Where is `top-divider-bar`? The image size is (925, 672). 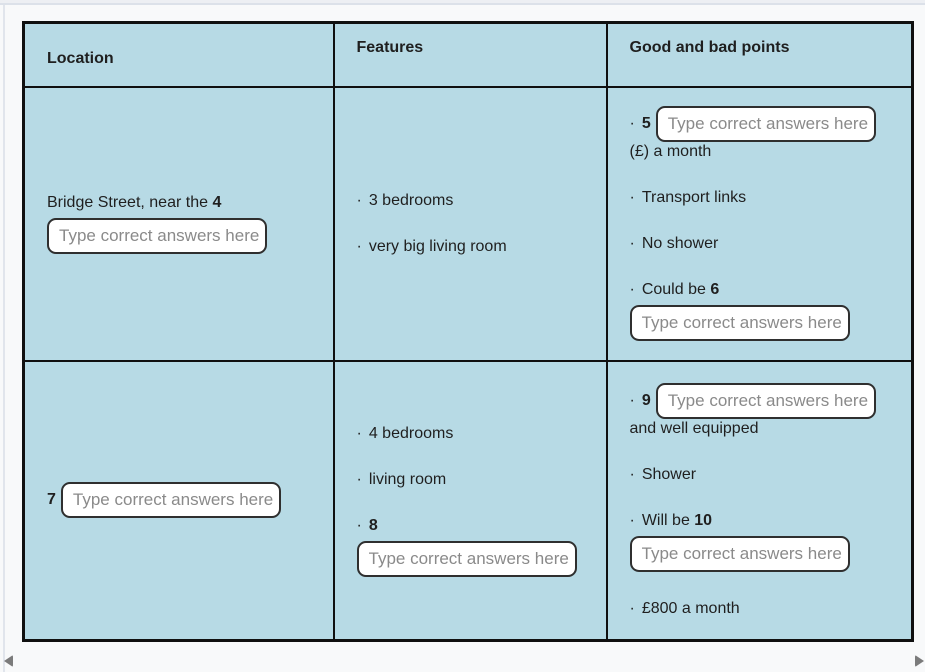
top-divider-bar is located at coordinates (462, 2).